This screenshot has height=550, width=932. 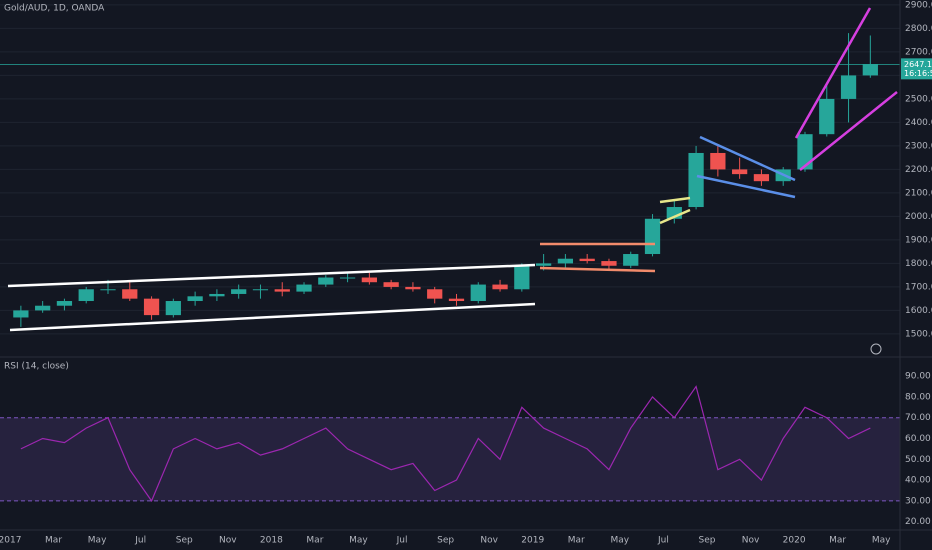 I want to click on rsi-band-fill, so click(x=450, y=459).